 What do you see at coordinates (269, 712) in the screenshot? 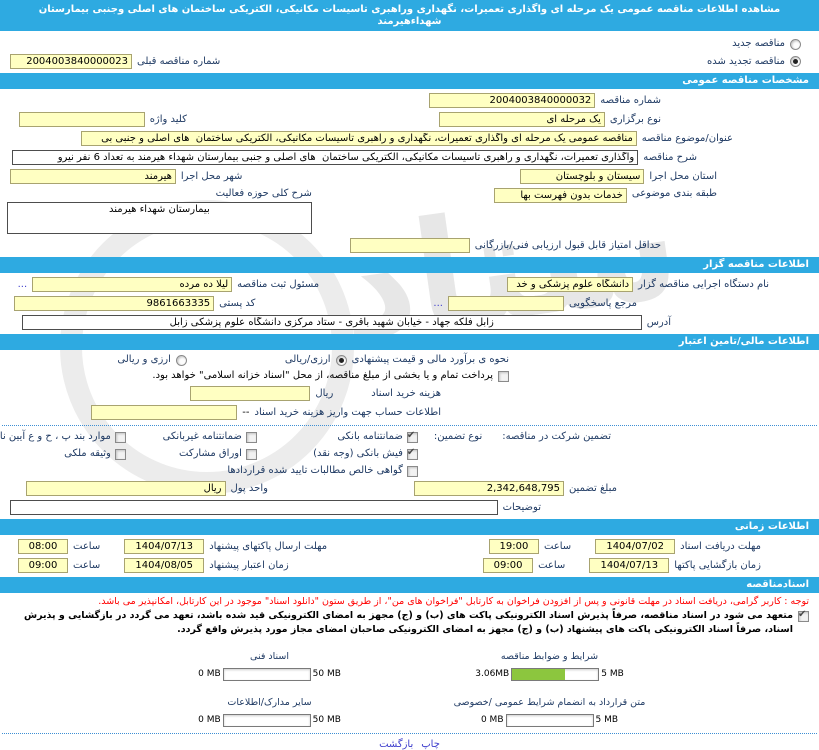
I see `upload-other: سایر مدارک/اطلاعات 0 MB 50 MB` at bounding box center [269, 712].